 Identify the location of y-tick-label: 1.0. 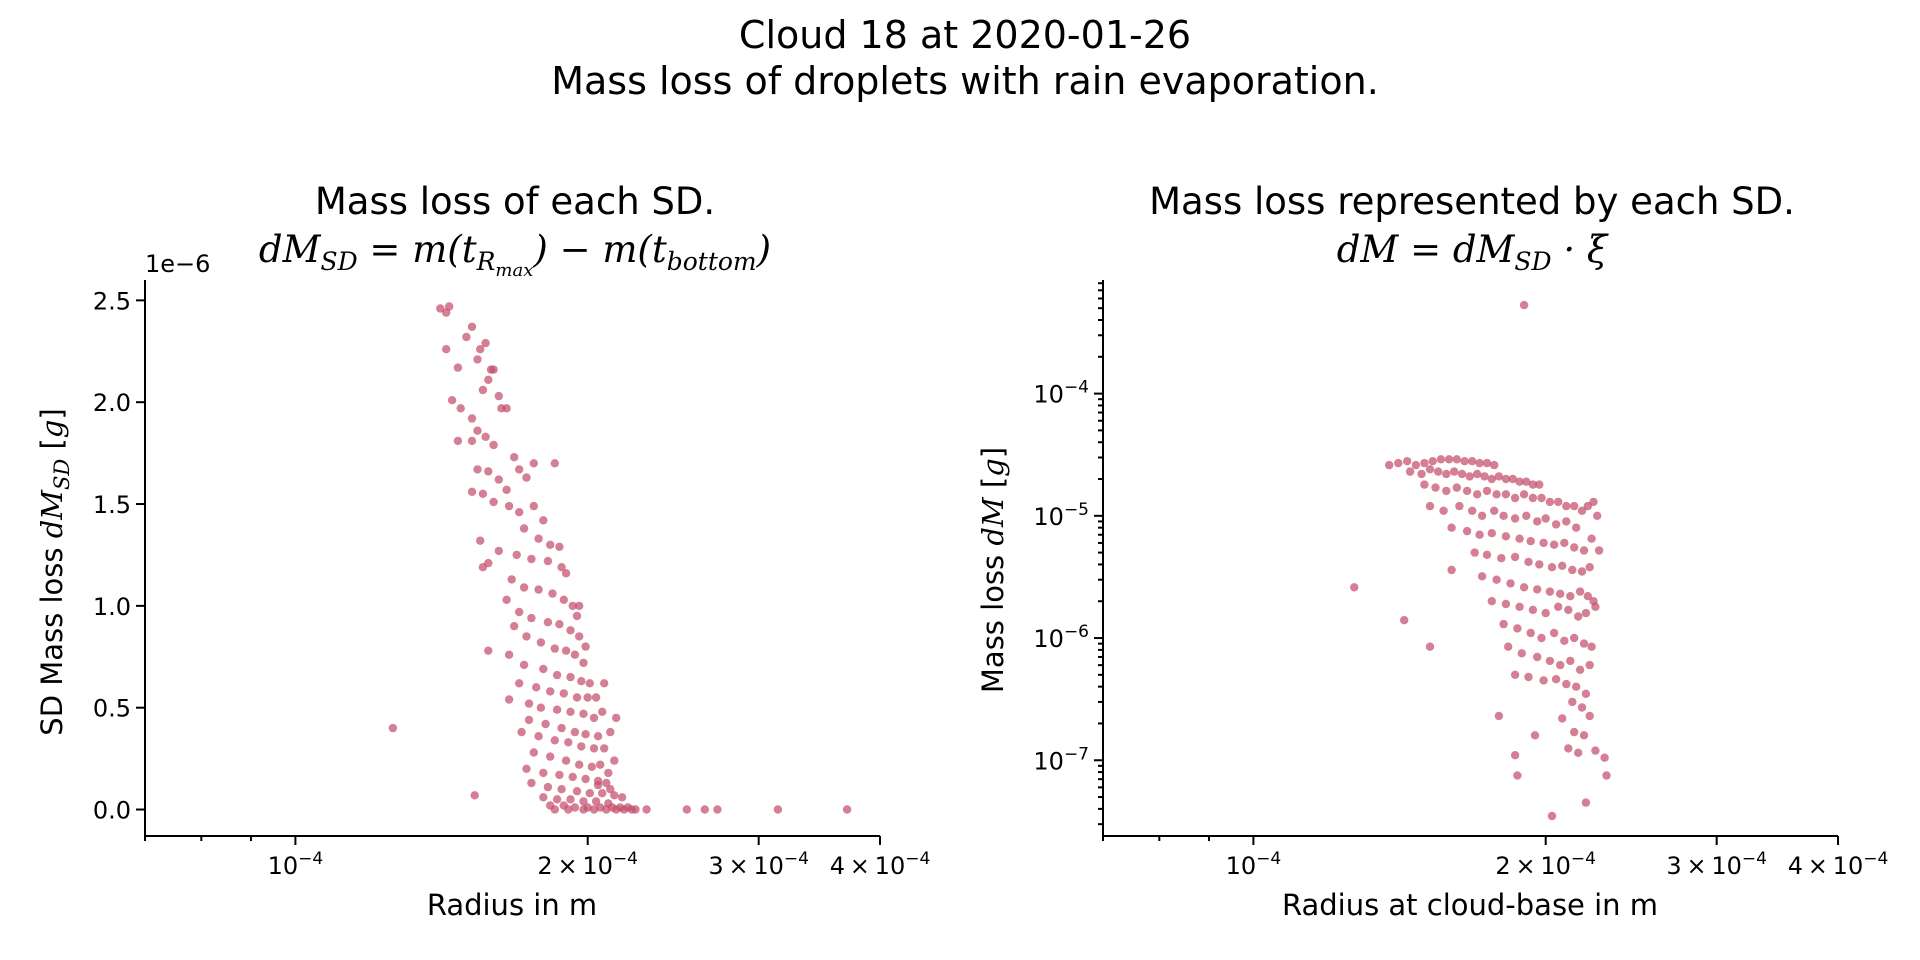
(112, 607).